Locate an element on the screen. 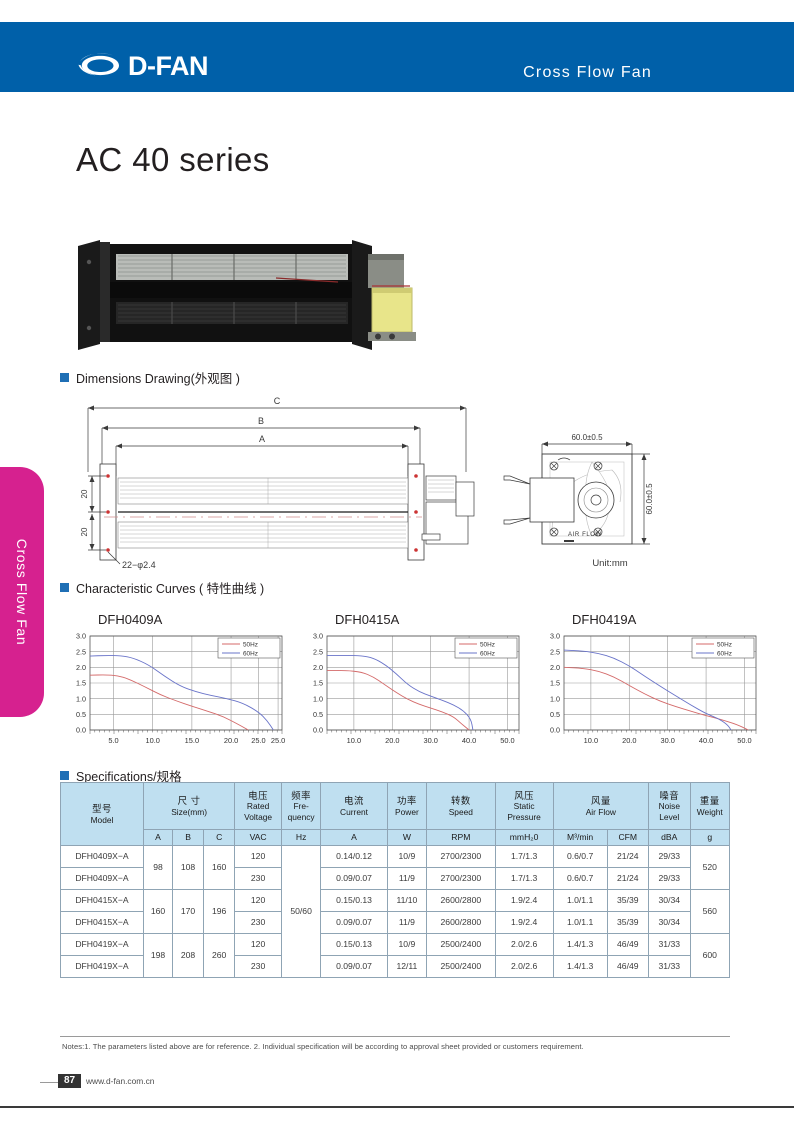 Image resolution: width=794 pixels, height=1123 pixels. th-speed: 转数 Speed is located at coordinates (461, 806).